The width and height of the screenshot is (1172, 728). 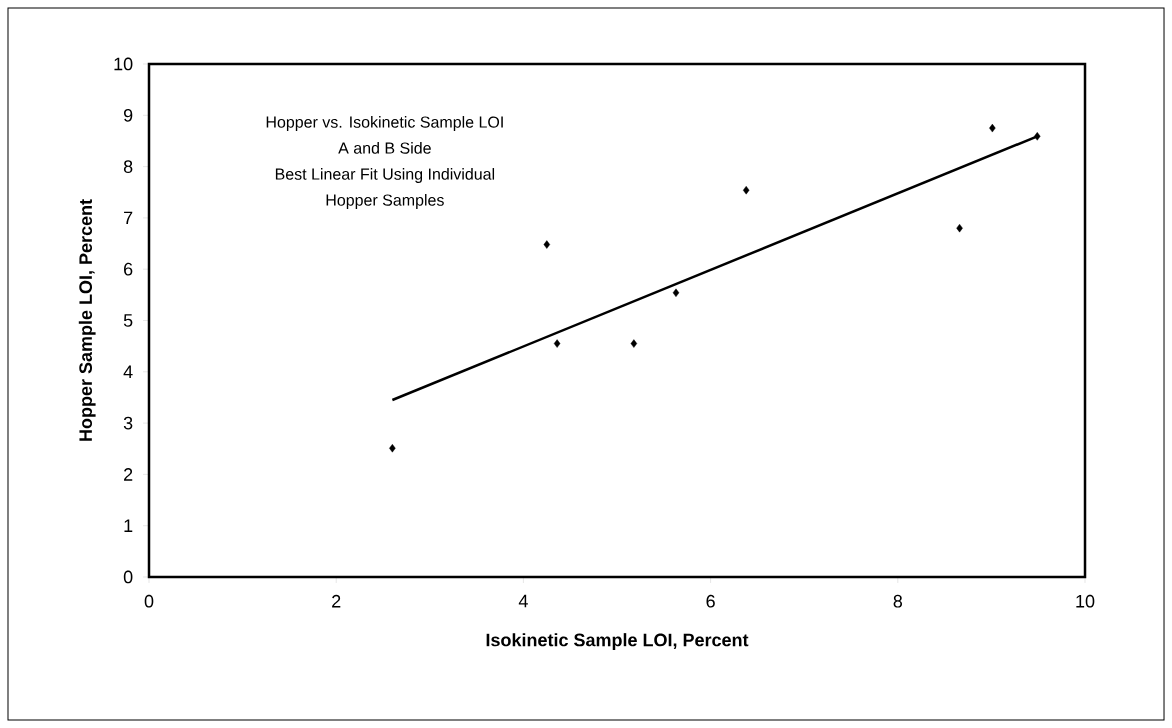 What do you see at coordinates (87, 320) in the screenshot?
I see `y-axis-title: Hopper Sample LOI, Percent` at bounding box center [87, 320].